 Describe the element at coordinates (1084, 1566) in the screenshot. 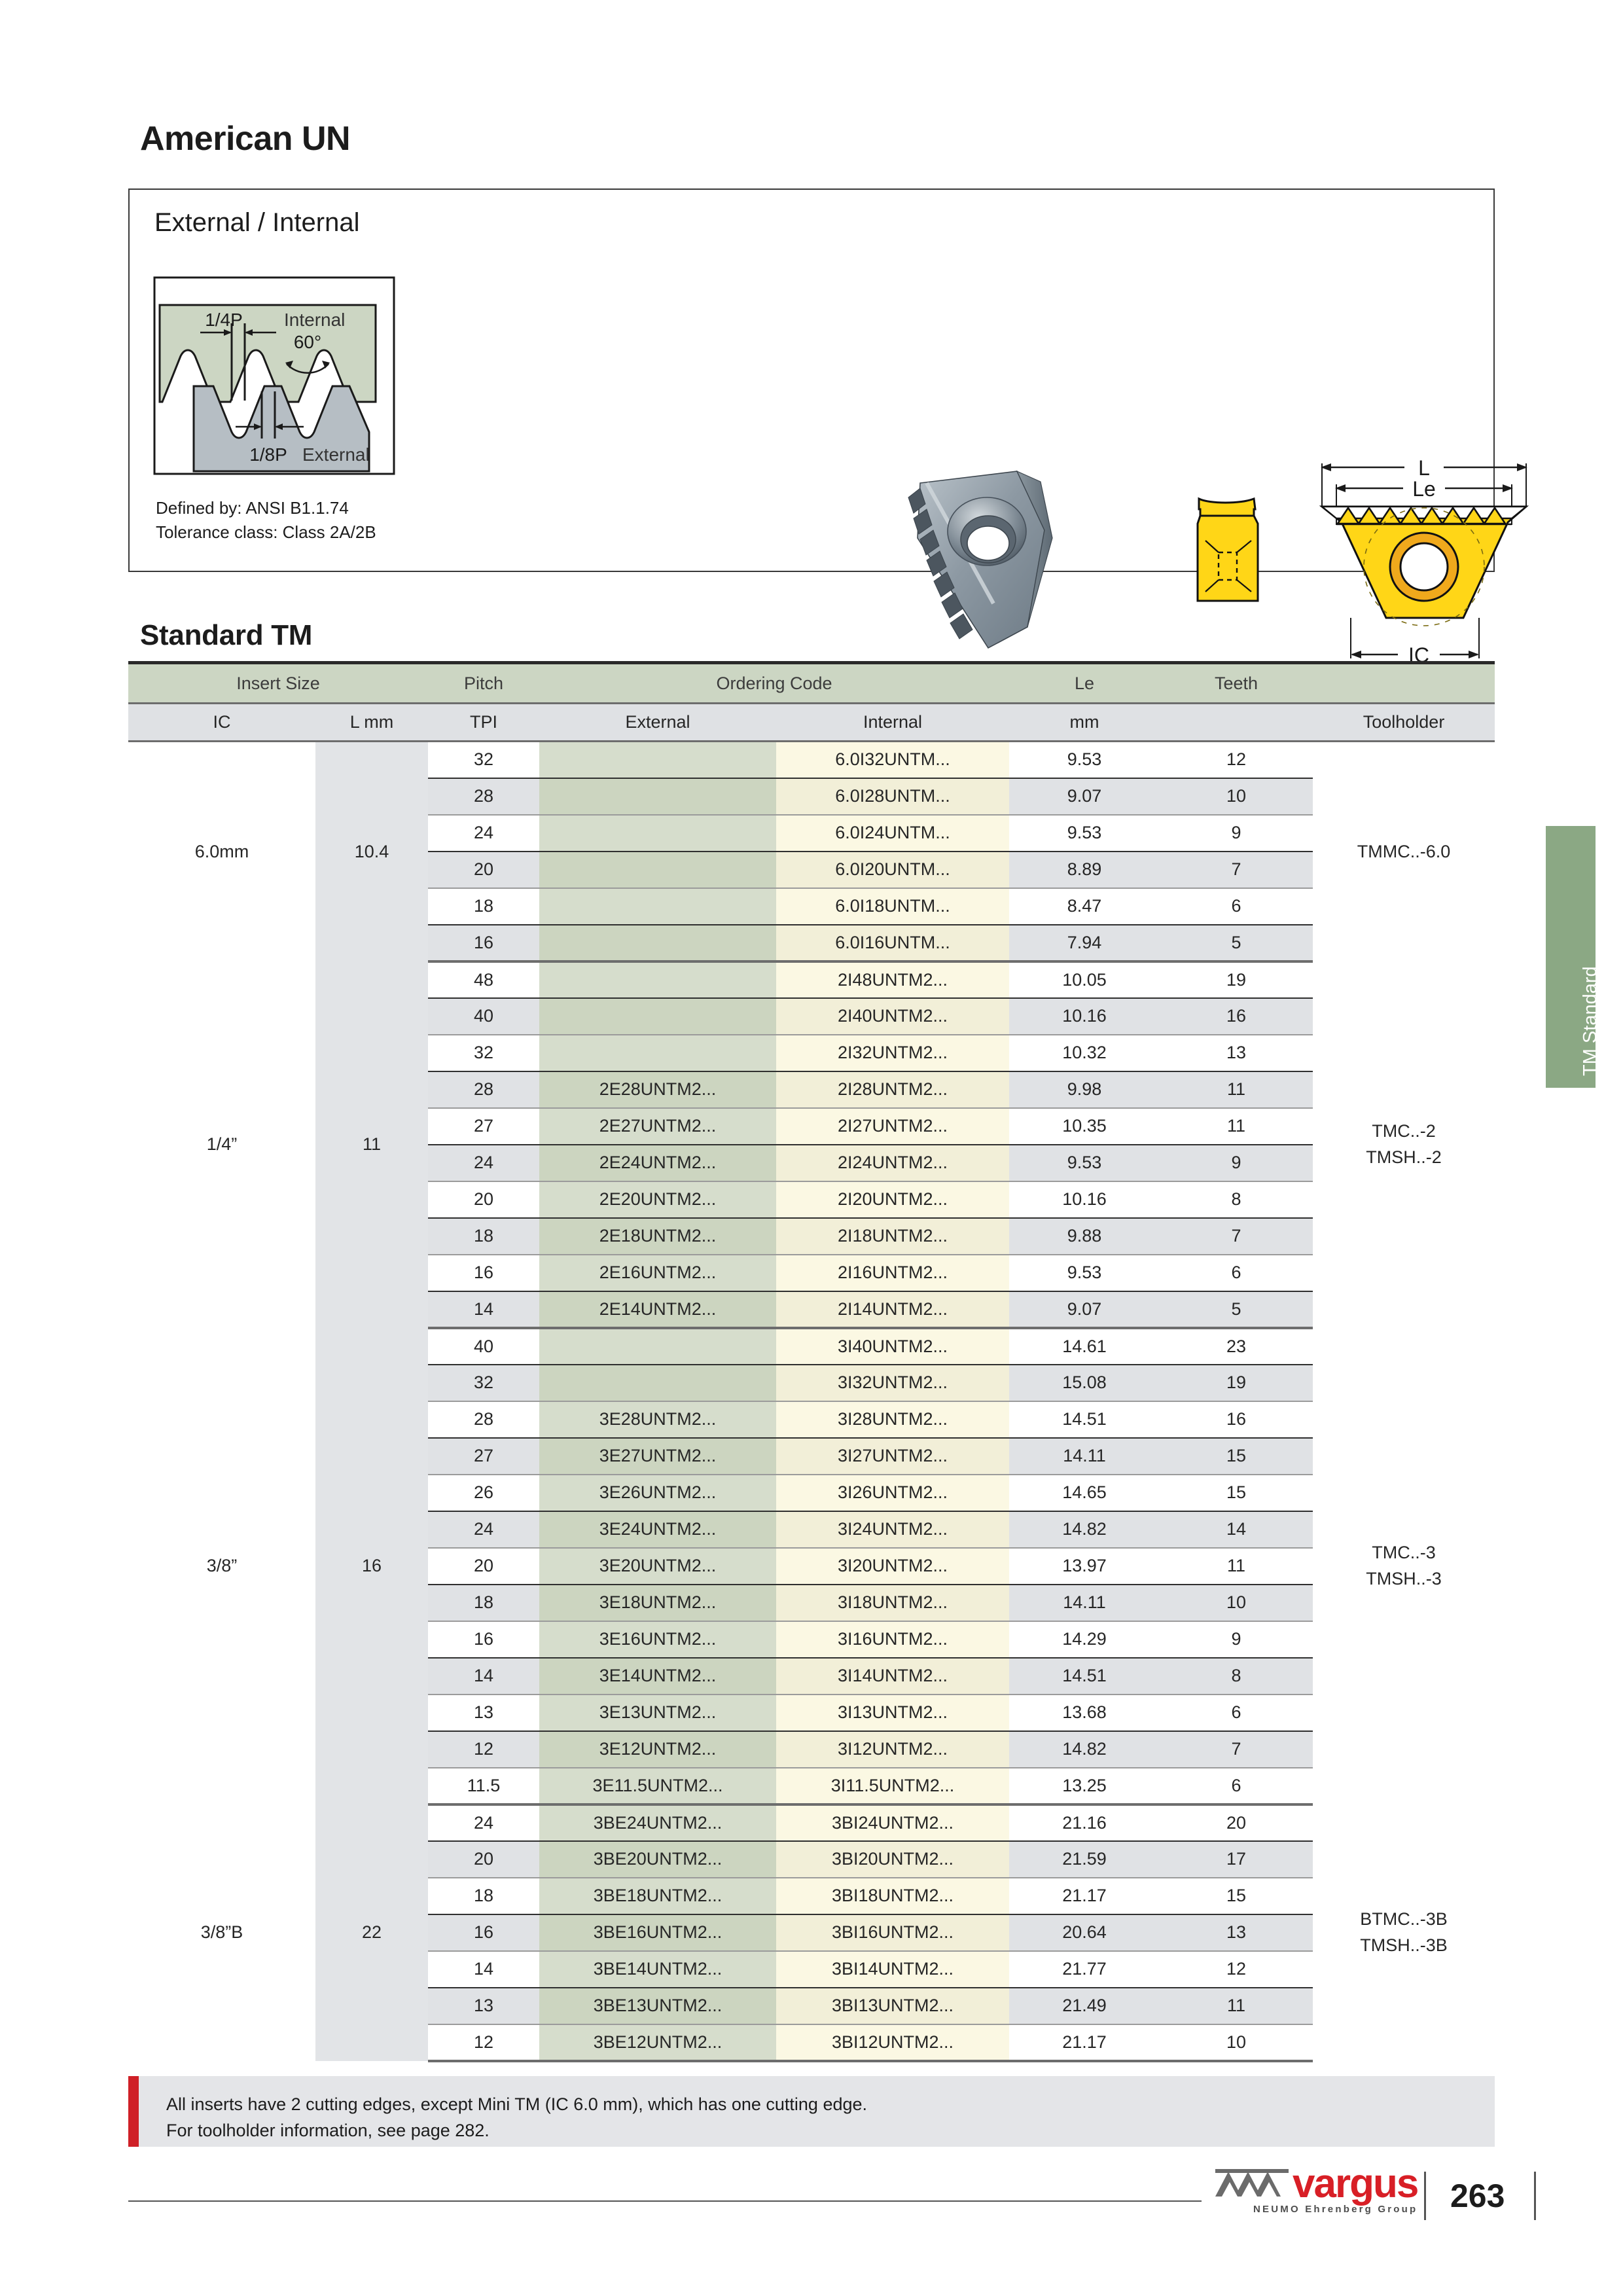

I see `cell-le-mm: 13.97` at that location.